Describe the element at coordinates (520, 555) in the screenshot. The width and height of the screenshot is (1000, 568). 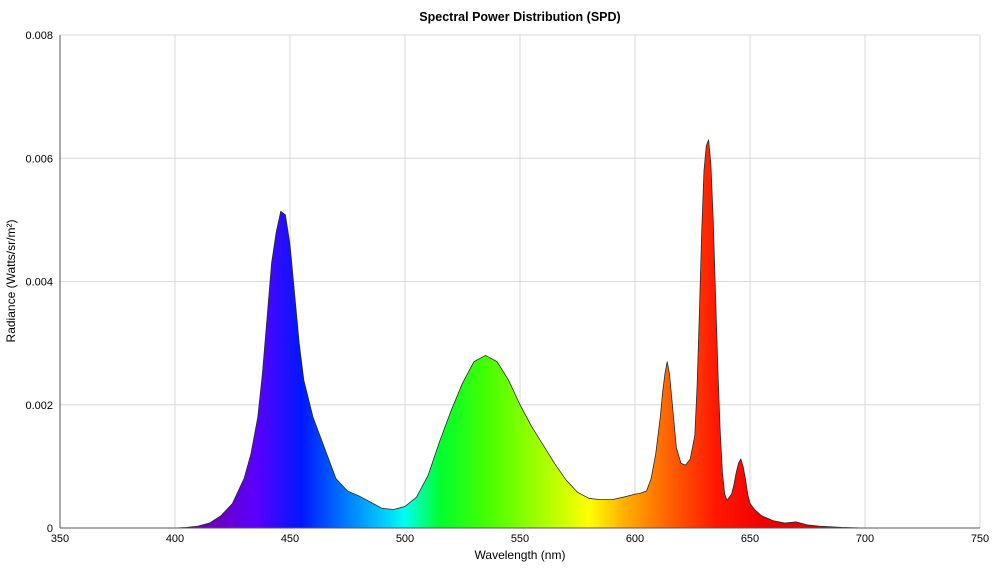
I see `x-axis-label: Wavelength (nm)` at that location.